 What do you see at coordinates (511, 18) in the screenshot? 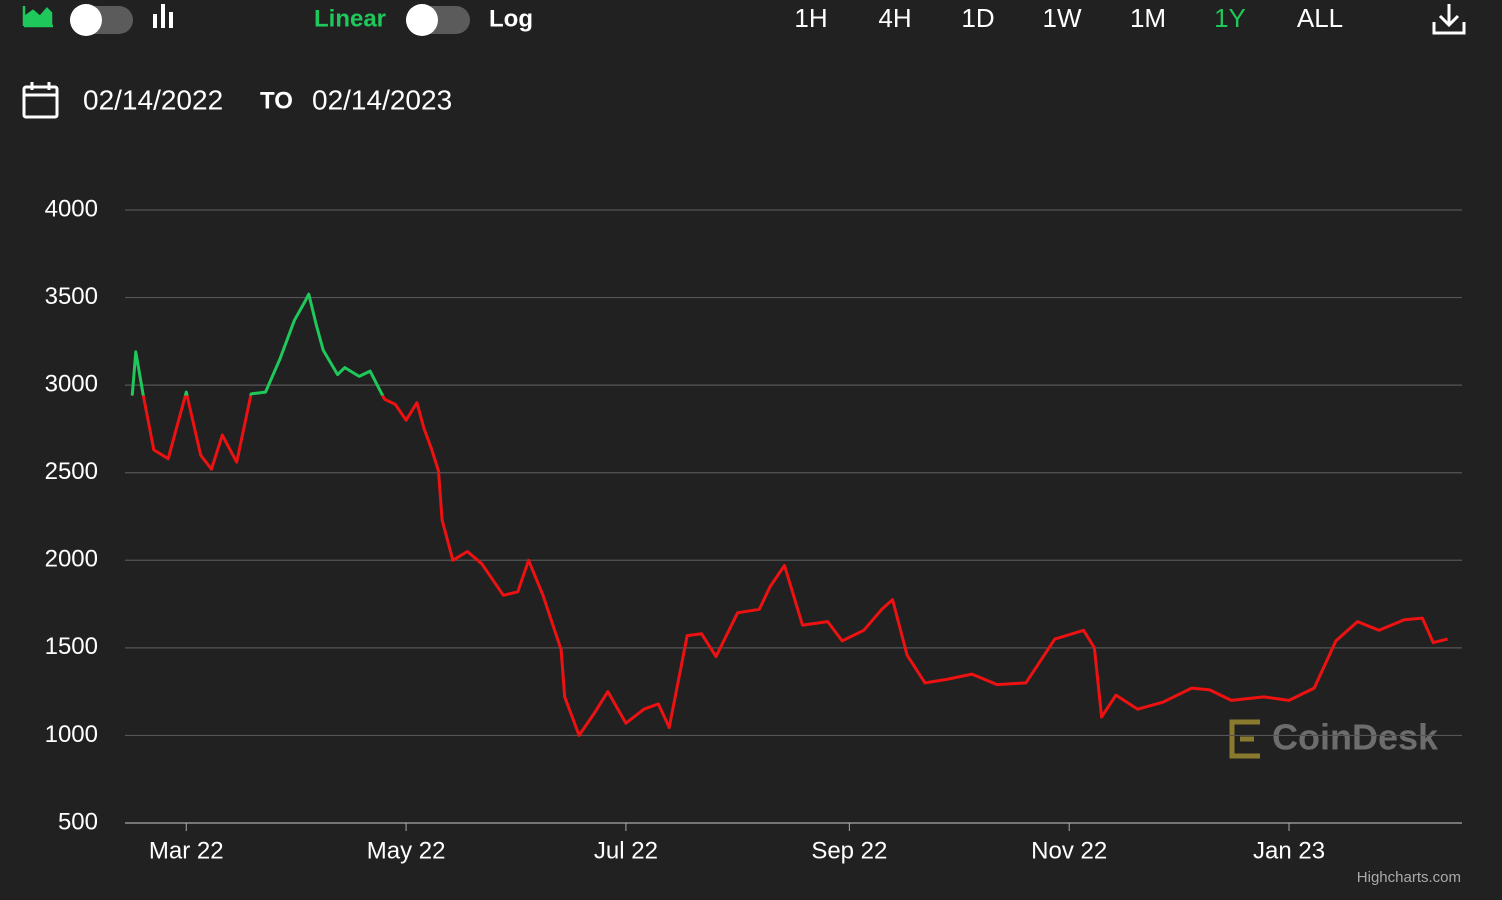
I see `scale-option: Log` at bounding box center [511, 18].